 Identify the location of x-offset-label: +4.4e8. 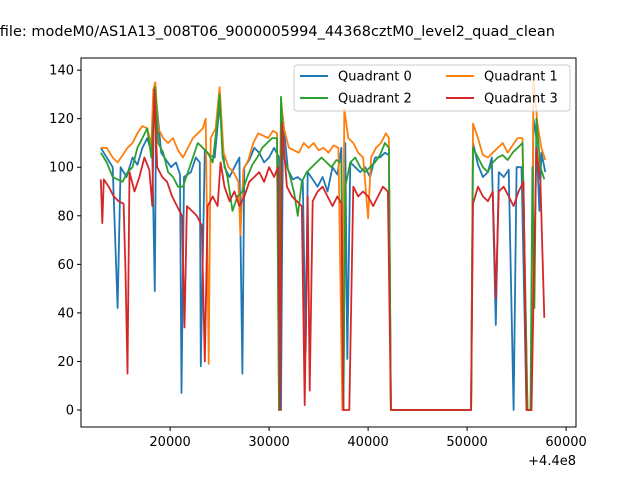
(552, 461).